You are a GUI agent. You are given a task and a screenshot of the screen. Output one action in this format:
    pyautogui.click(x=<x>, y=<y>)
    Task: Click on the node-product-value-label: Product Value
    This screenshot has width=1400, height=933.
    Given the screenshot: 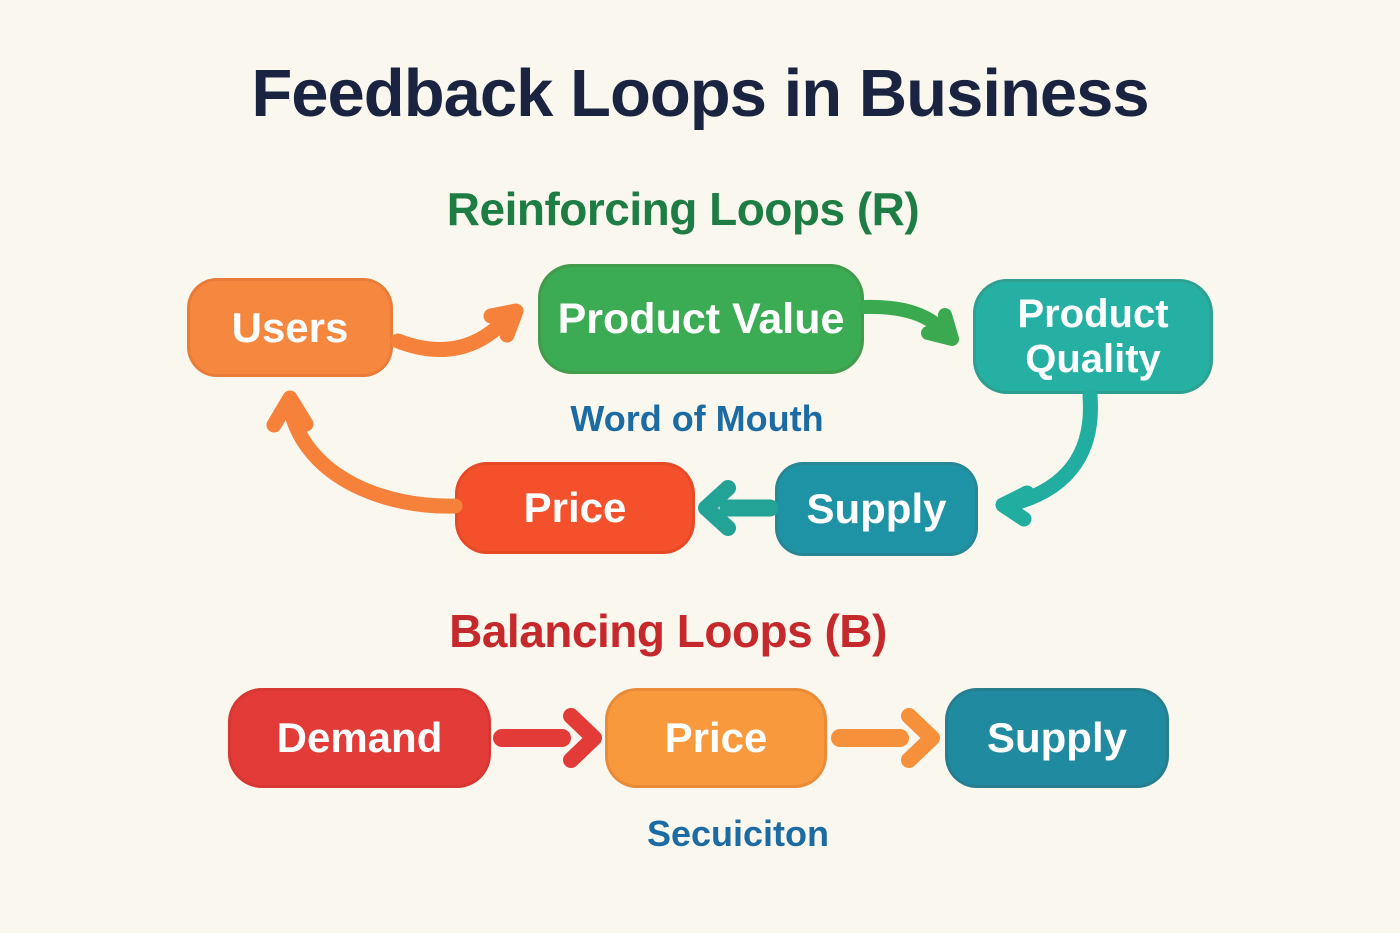 What is the action you would take?
    pyautogui.click(x=701, y=318)
    